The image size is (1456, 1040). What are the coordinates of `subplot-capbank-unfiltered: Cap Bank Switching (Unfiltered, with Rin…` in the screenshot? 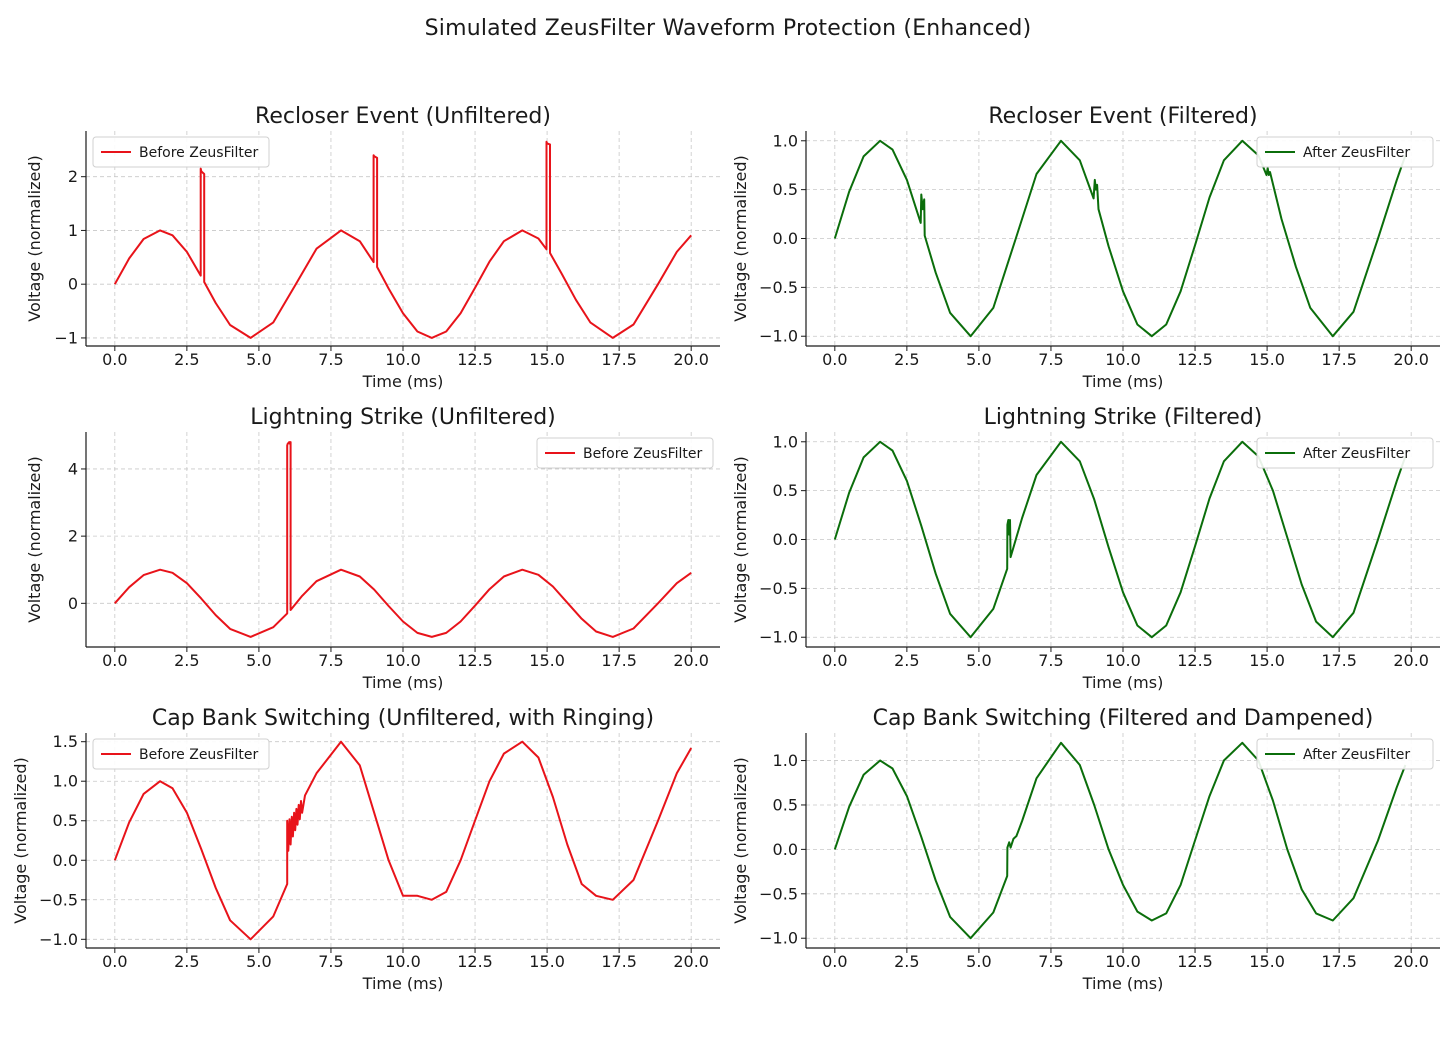 It's located at (365, 849).